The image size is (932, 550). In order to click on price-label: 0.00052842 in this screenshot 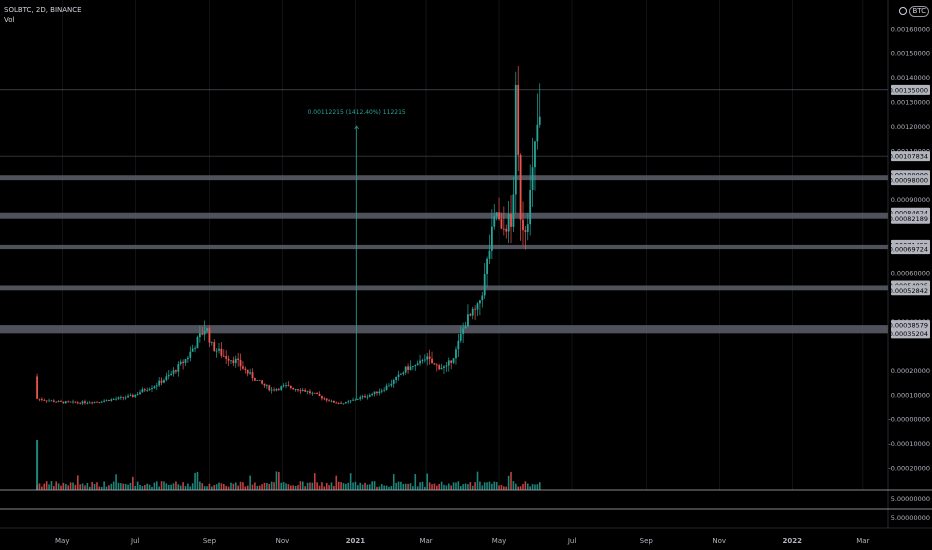, I will do `click(908, 291)`.